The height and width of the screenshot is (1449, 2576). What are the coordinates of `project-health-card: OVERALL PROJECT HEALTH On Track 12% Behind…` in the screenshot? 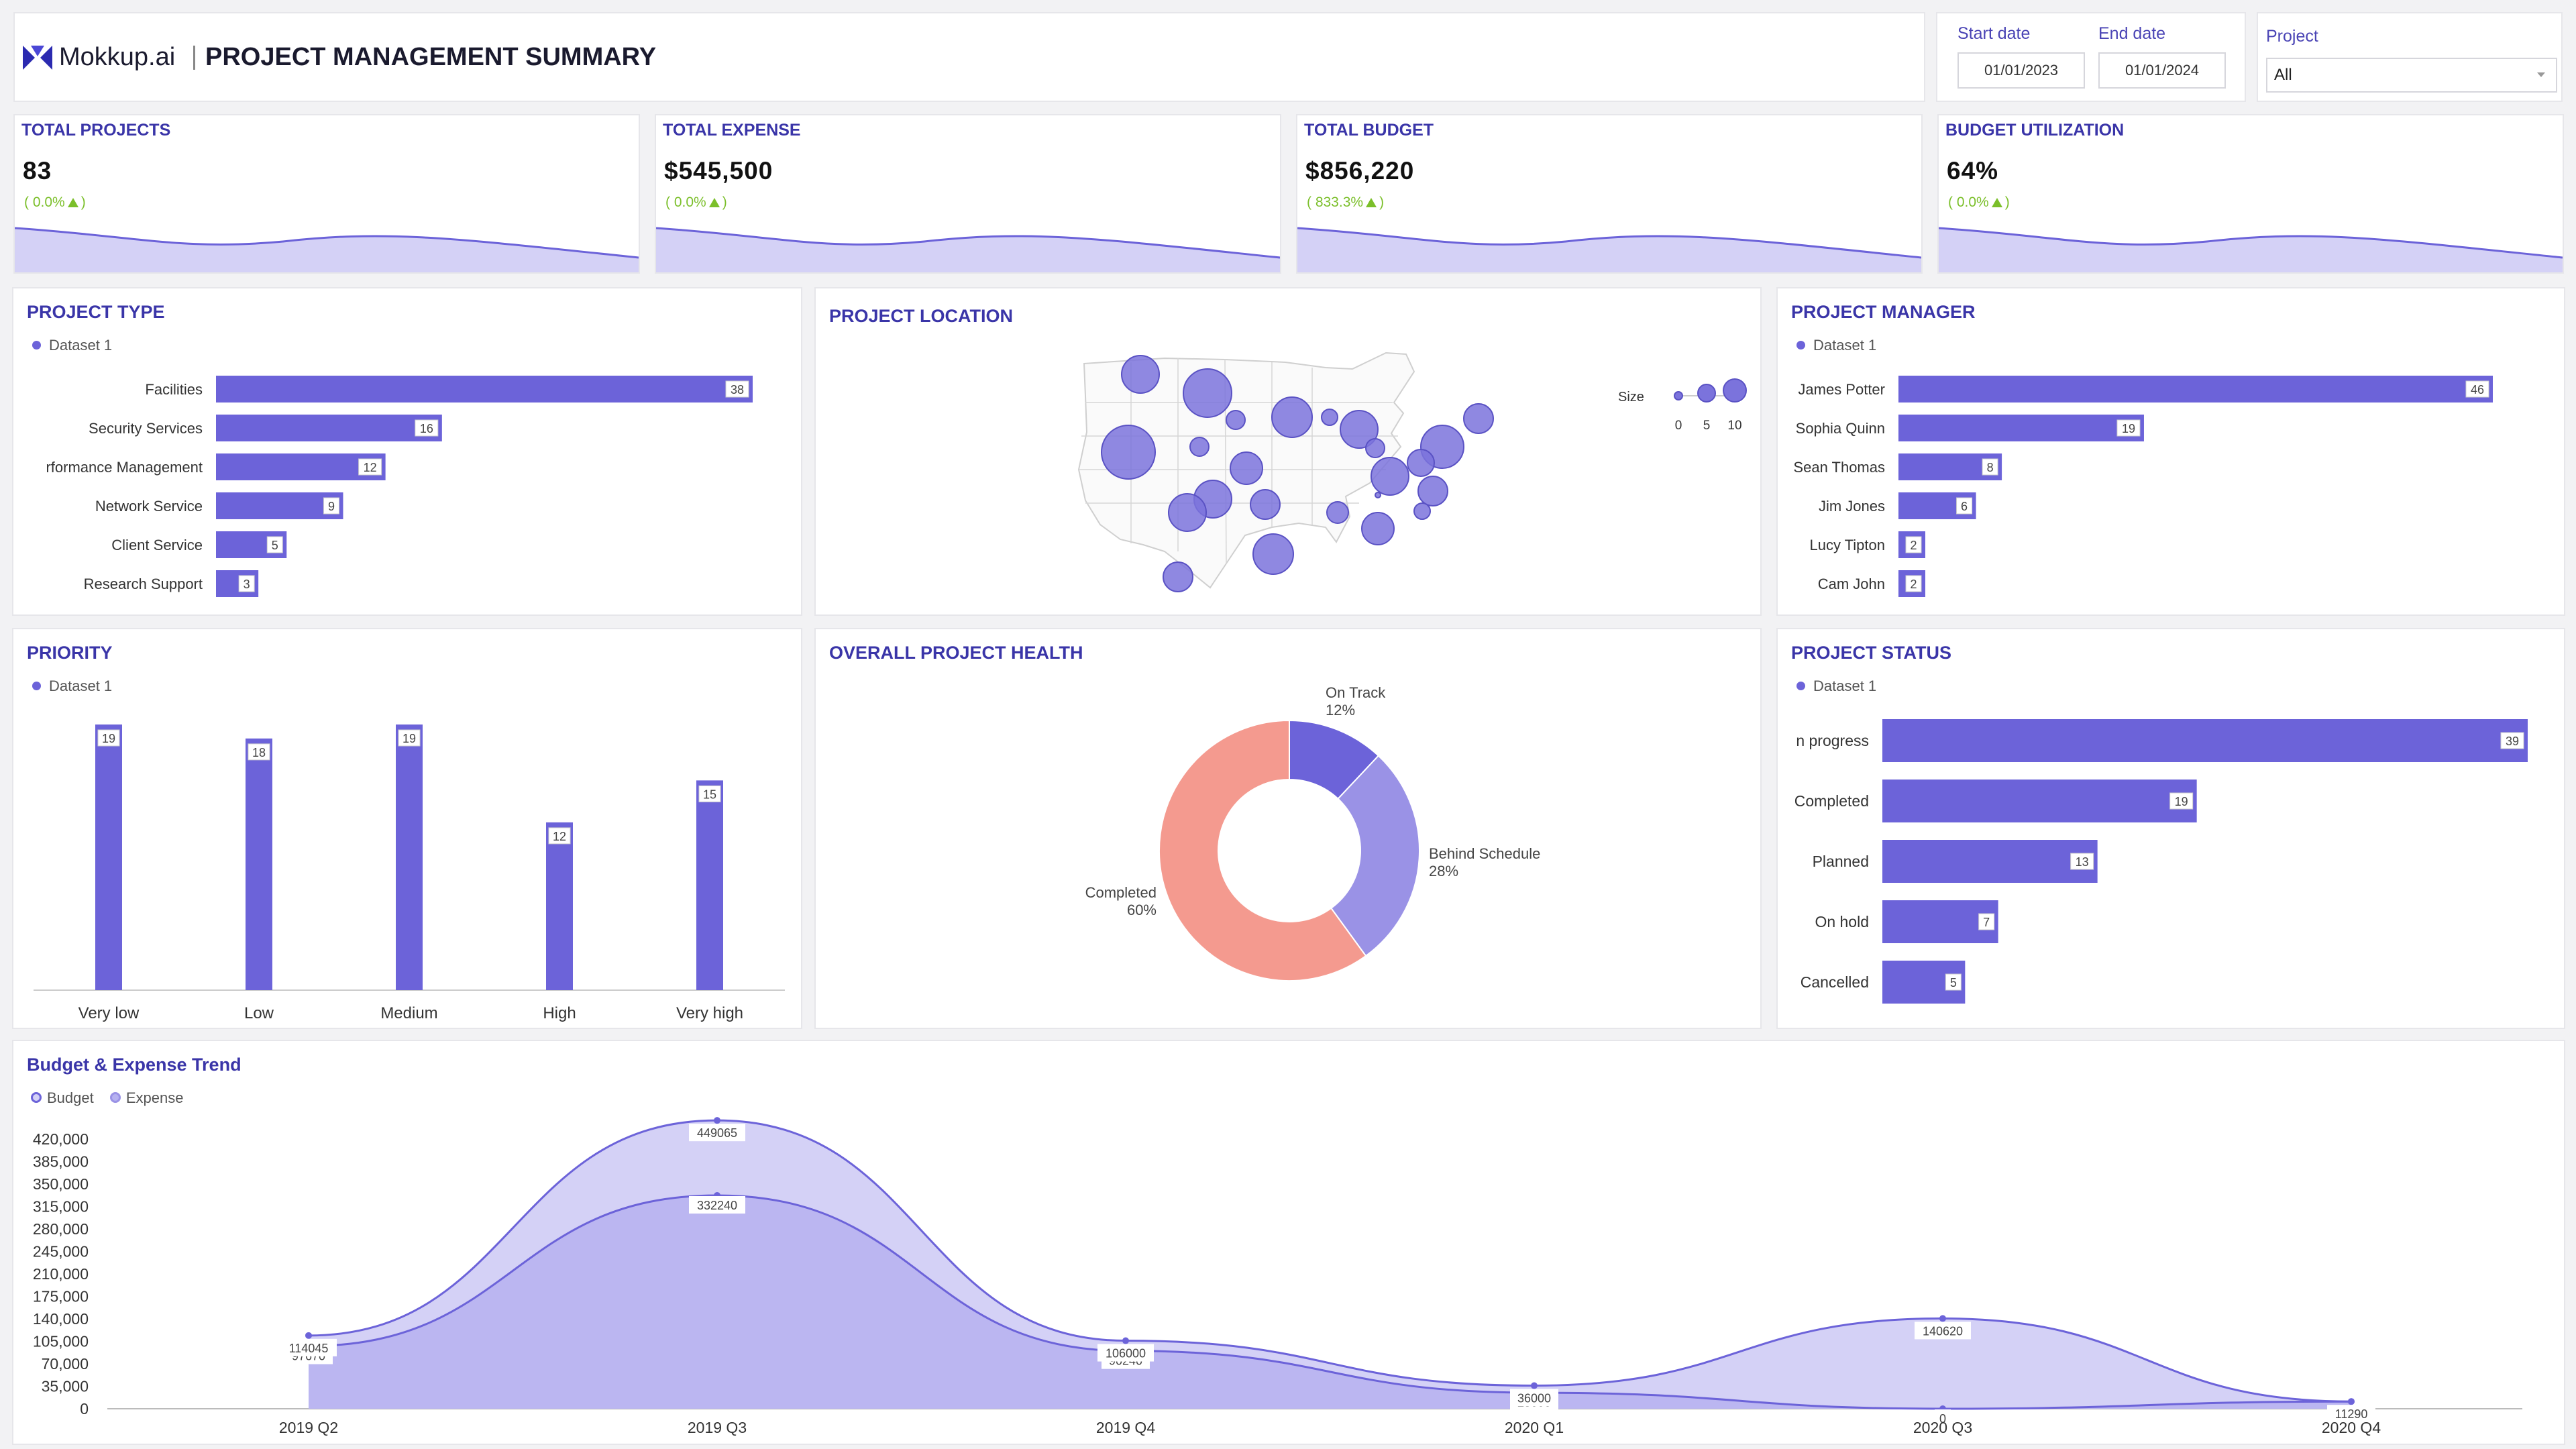 It's located at (1288, 828).